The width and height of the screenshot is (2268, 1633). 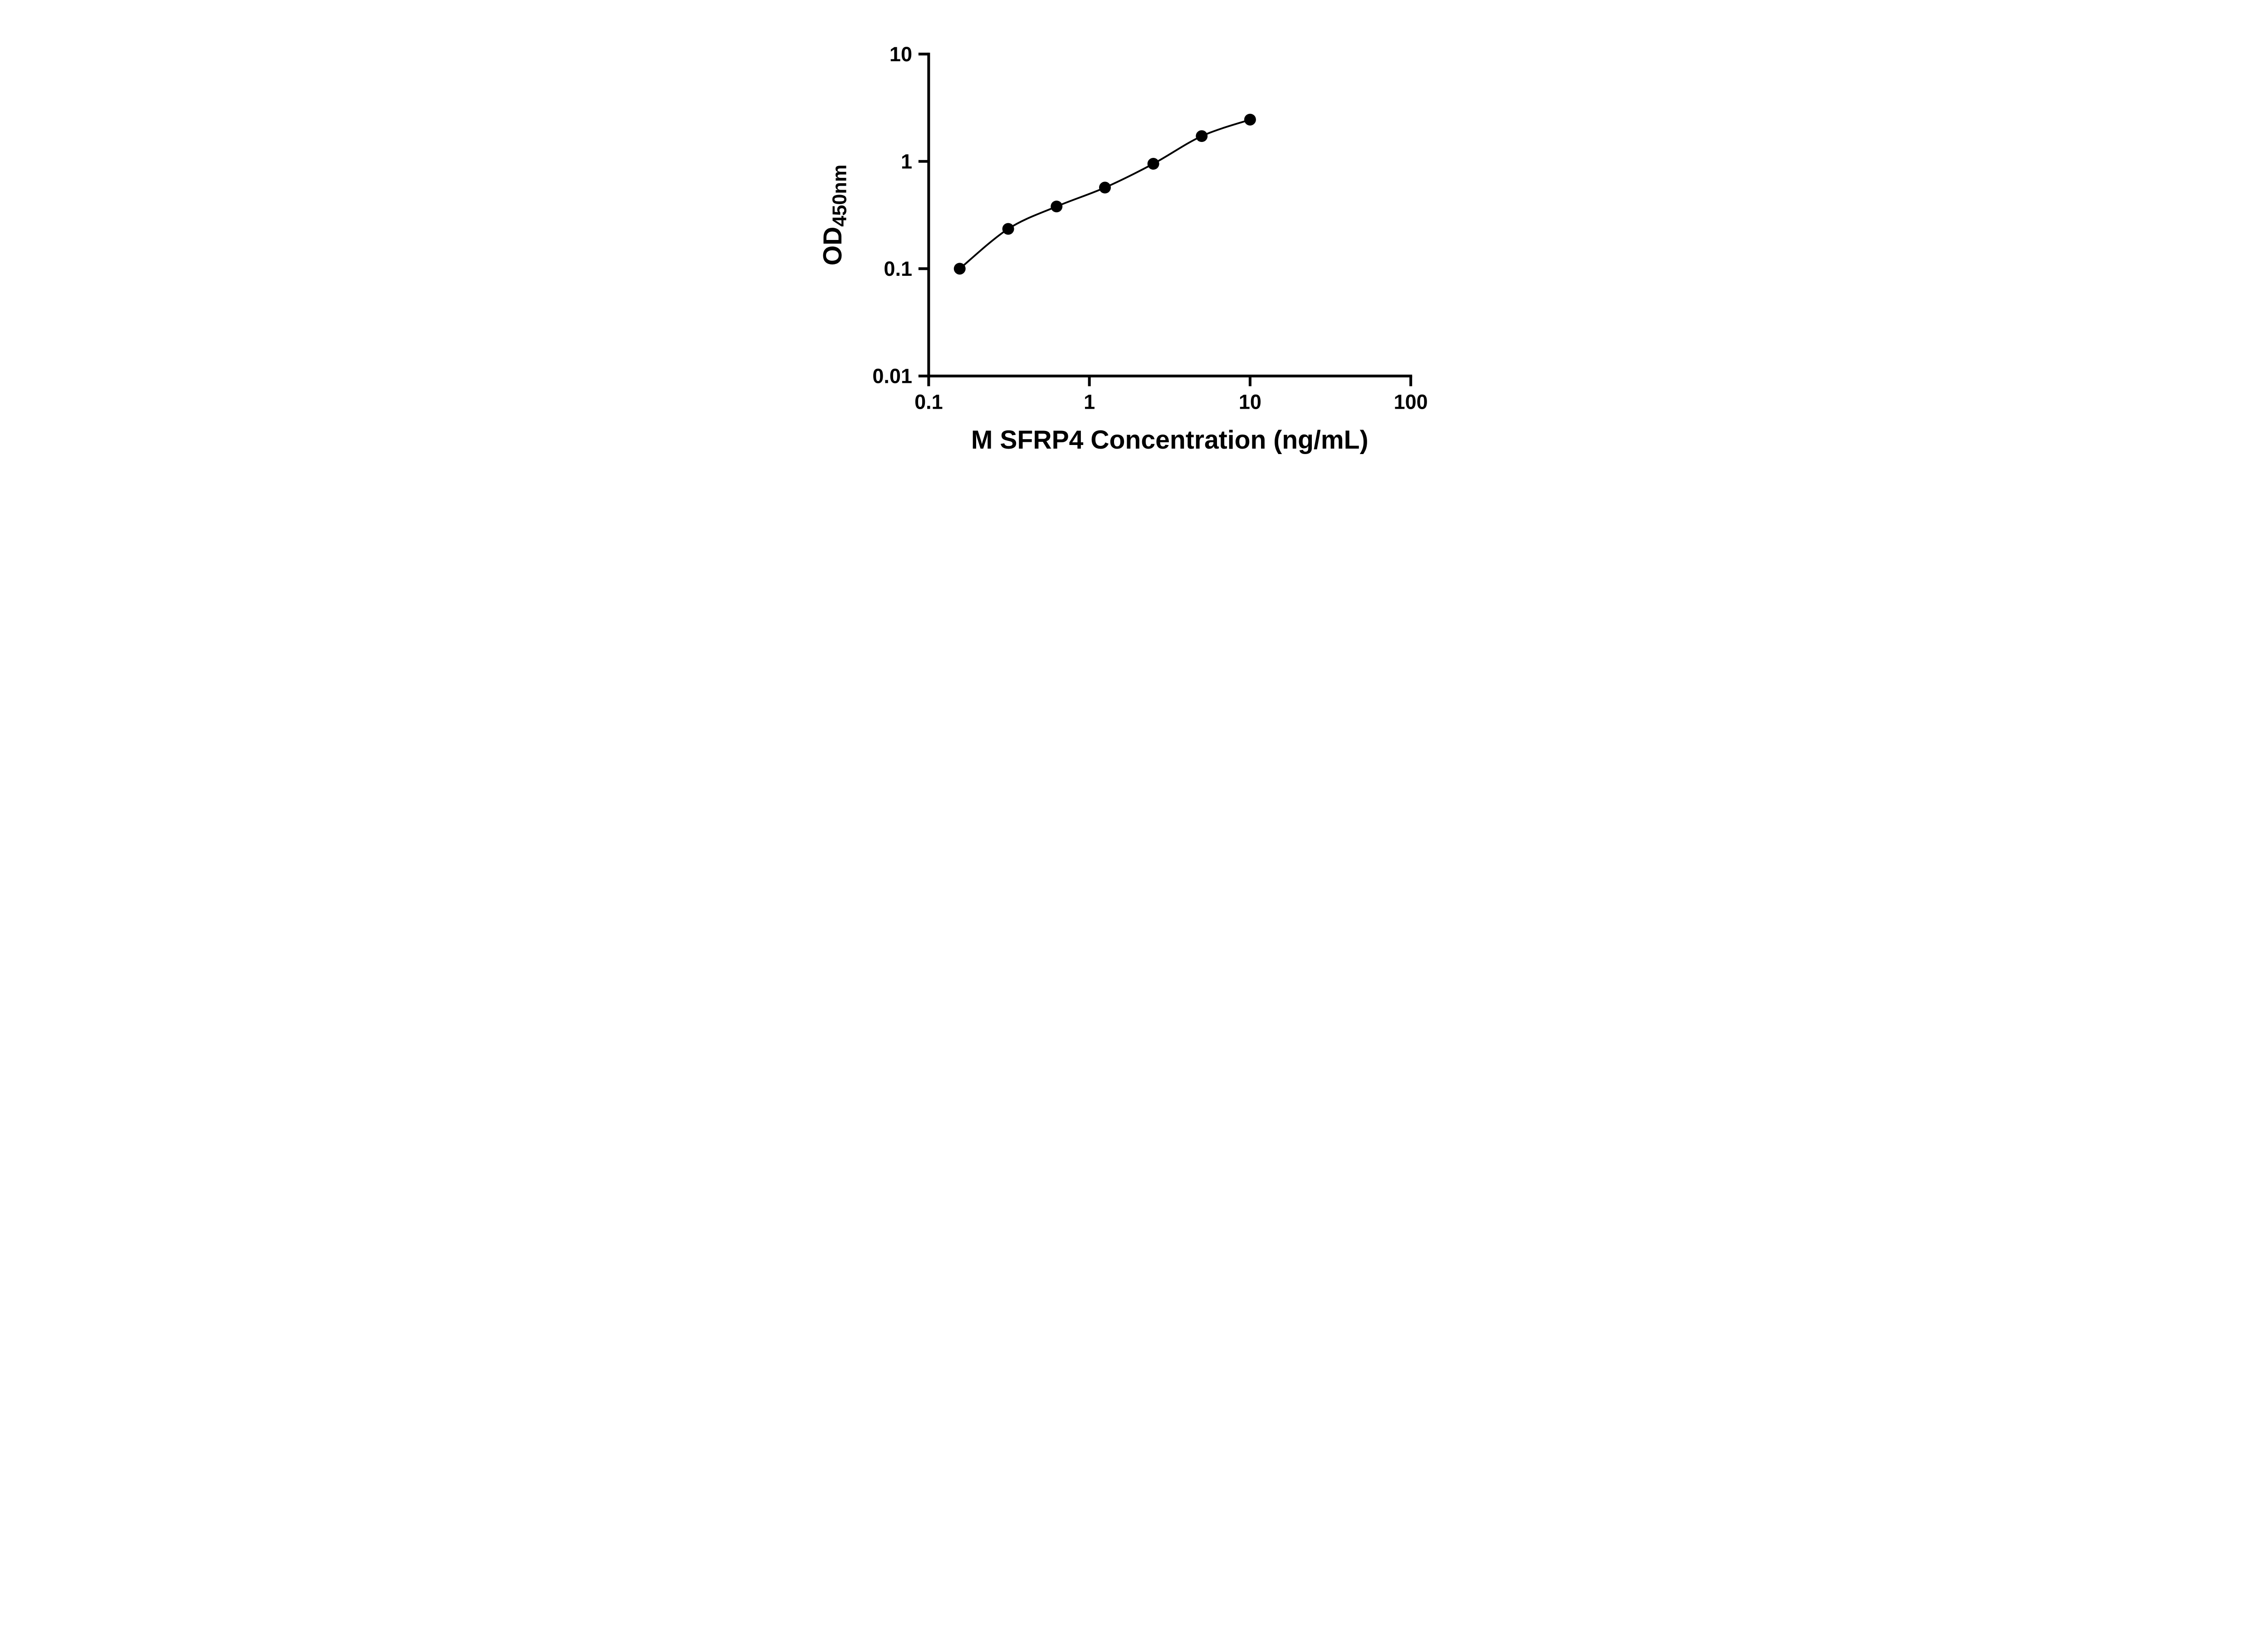 I want to click on y-tick-label: 10, so click(x=901, y=54).